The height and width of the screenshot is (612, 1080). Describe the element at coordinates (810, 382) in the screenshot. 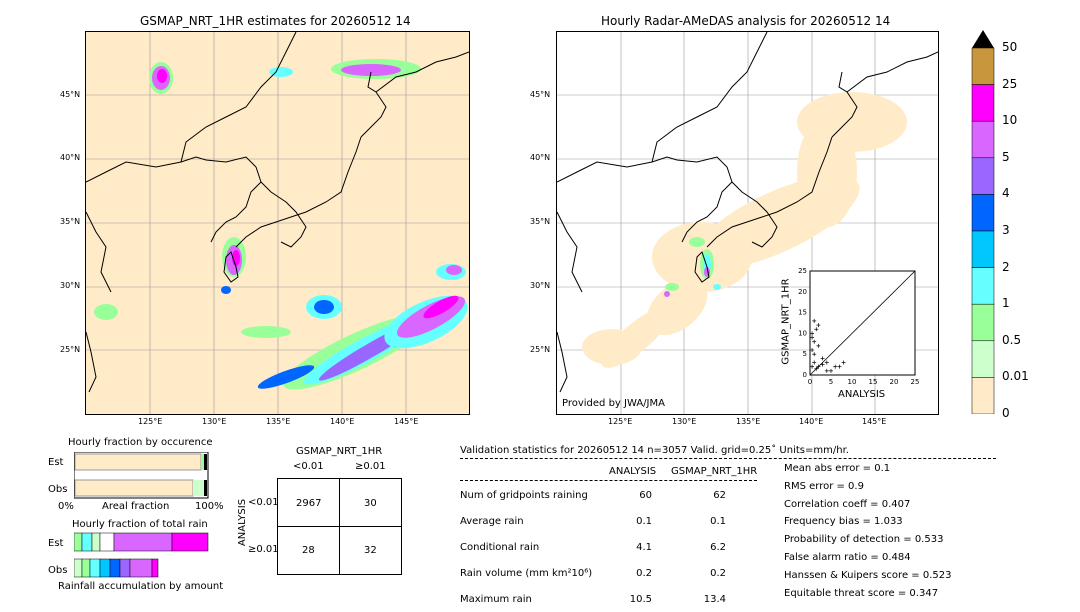

I see `scatter-xtick: 0` at that location.